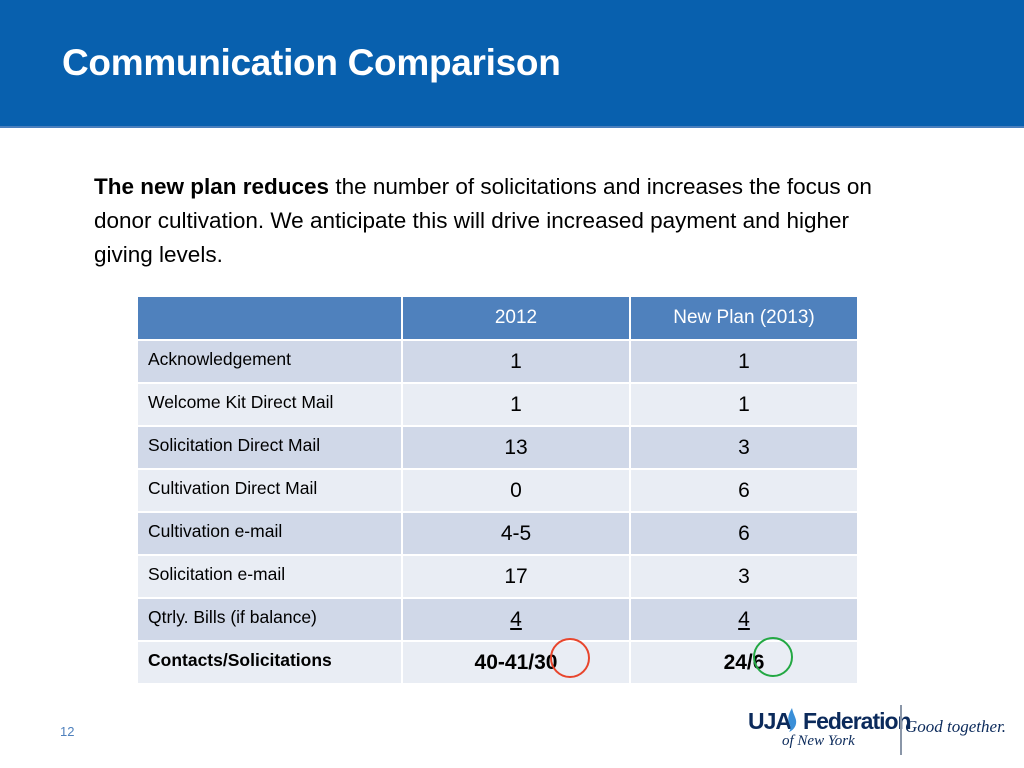  Describe the element at coordinates (269, 619) in the screenshot. I see `row-label: Qtrly. Bills (if balance)` at that location.